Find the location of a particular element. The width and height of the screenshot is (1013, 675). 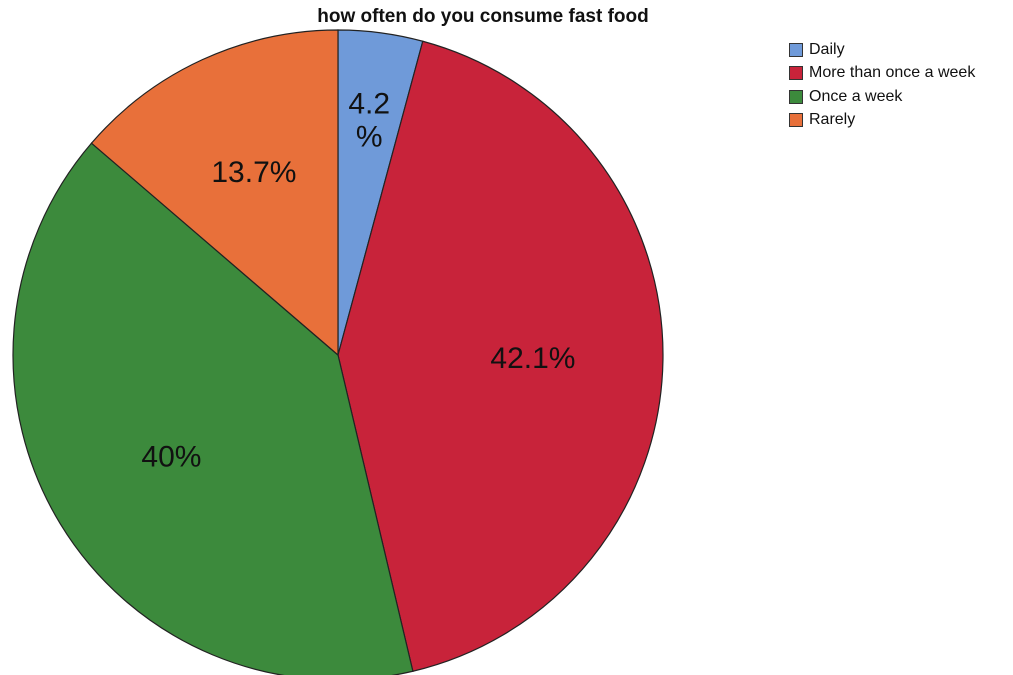

legend-item-more-than-once-a-week: More than once a week is located at coordinates (882, 74).